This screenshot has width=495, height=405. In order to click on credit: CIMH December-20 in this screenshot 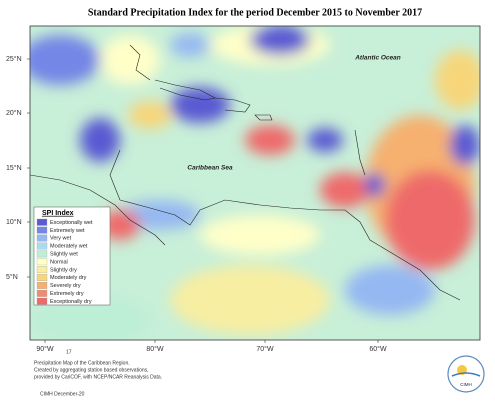, I will do `click(62, 394)`.